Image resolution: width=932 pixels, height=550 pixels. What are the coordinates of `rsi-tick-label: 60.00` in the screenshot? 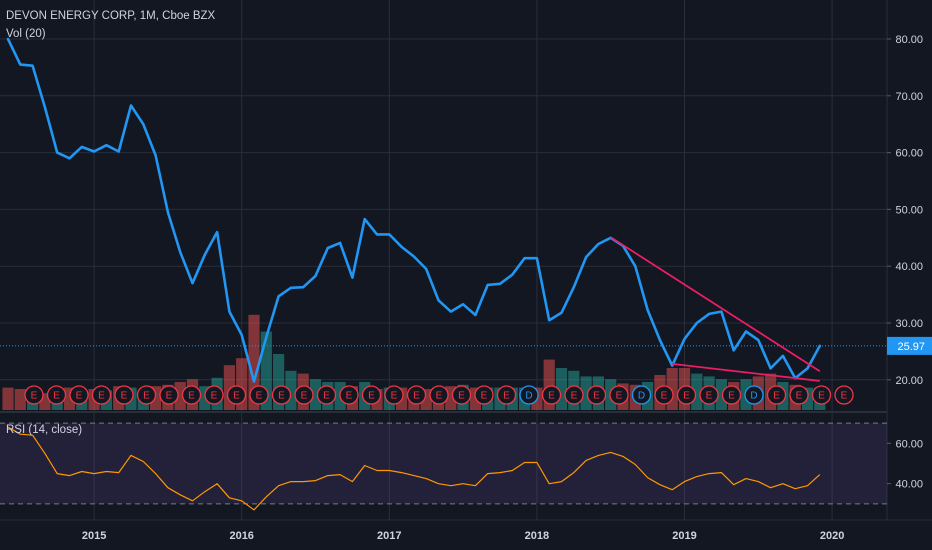 It's located at (909, 444).